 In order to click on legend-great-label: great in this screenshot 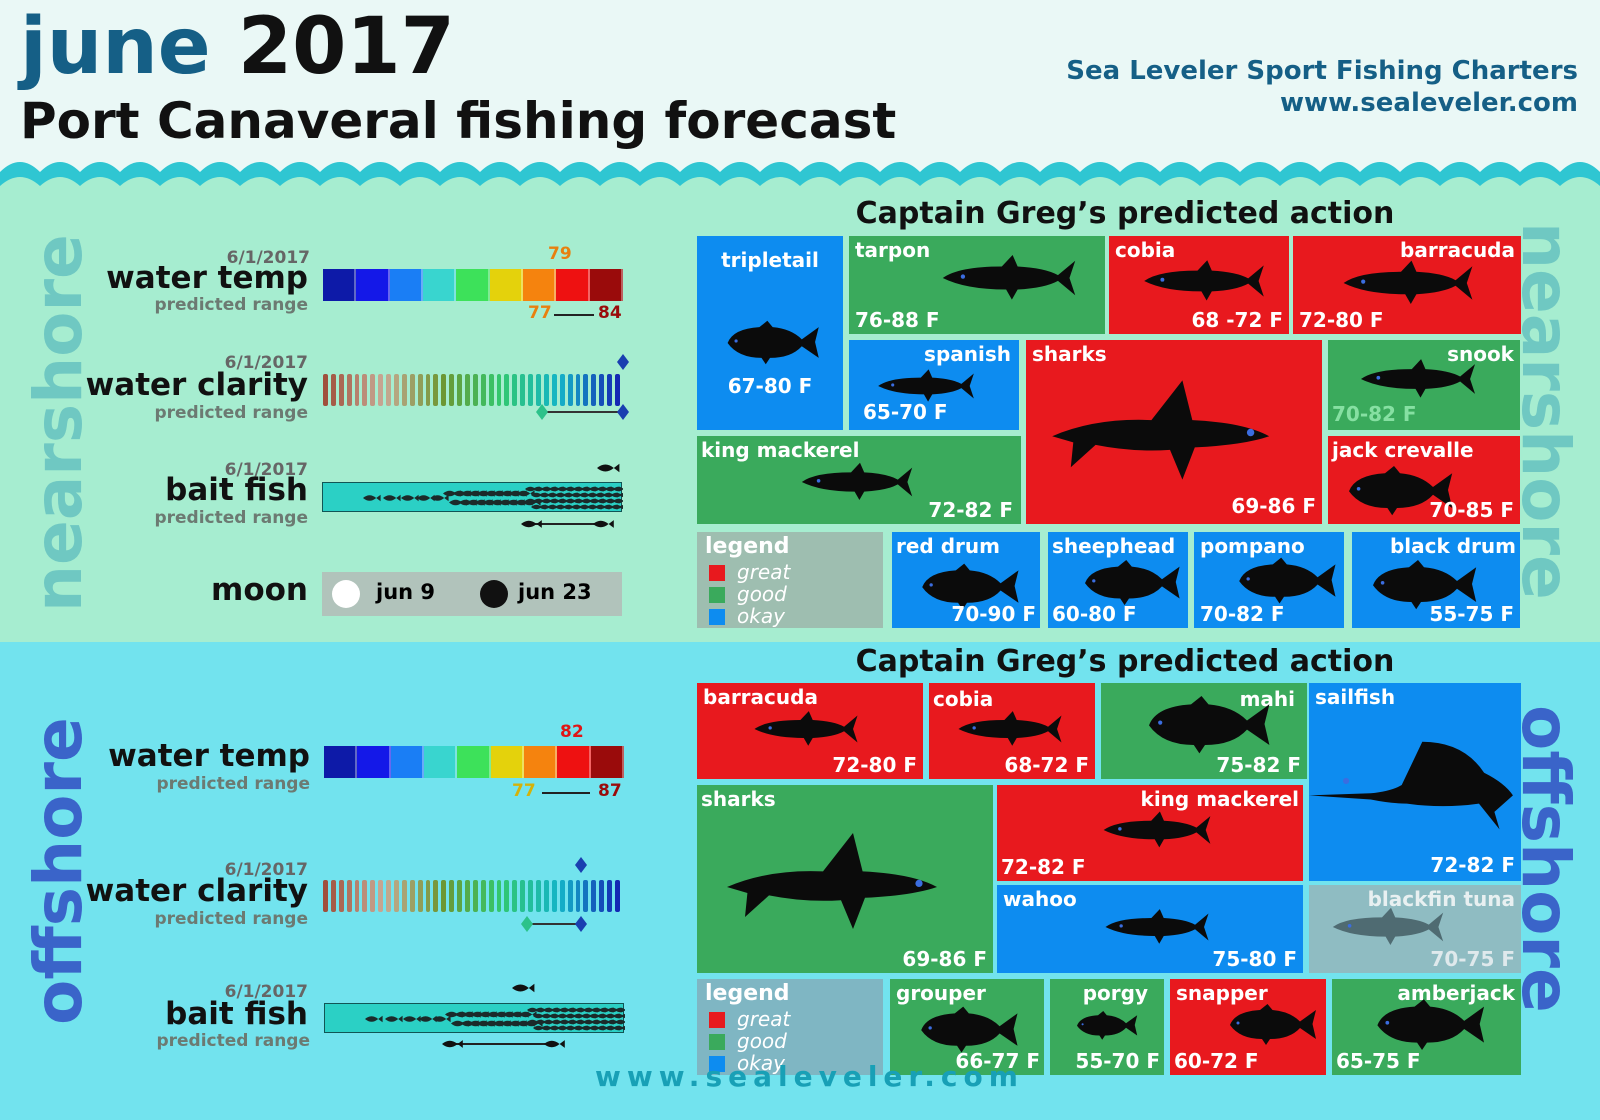, I will do `click(764, 572)`.